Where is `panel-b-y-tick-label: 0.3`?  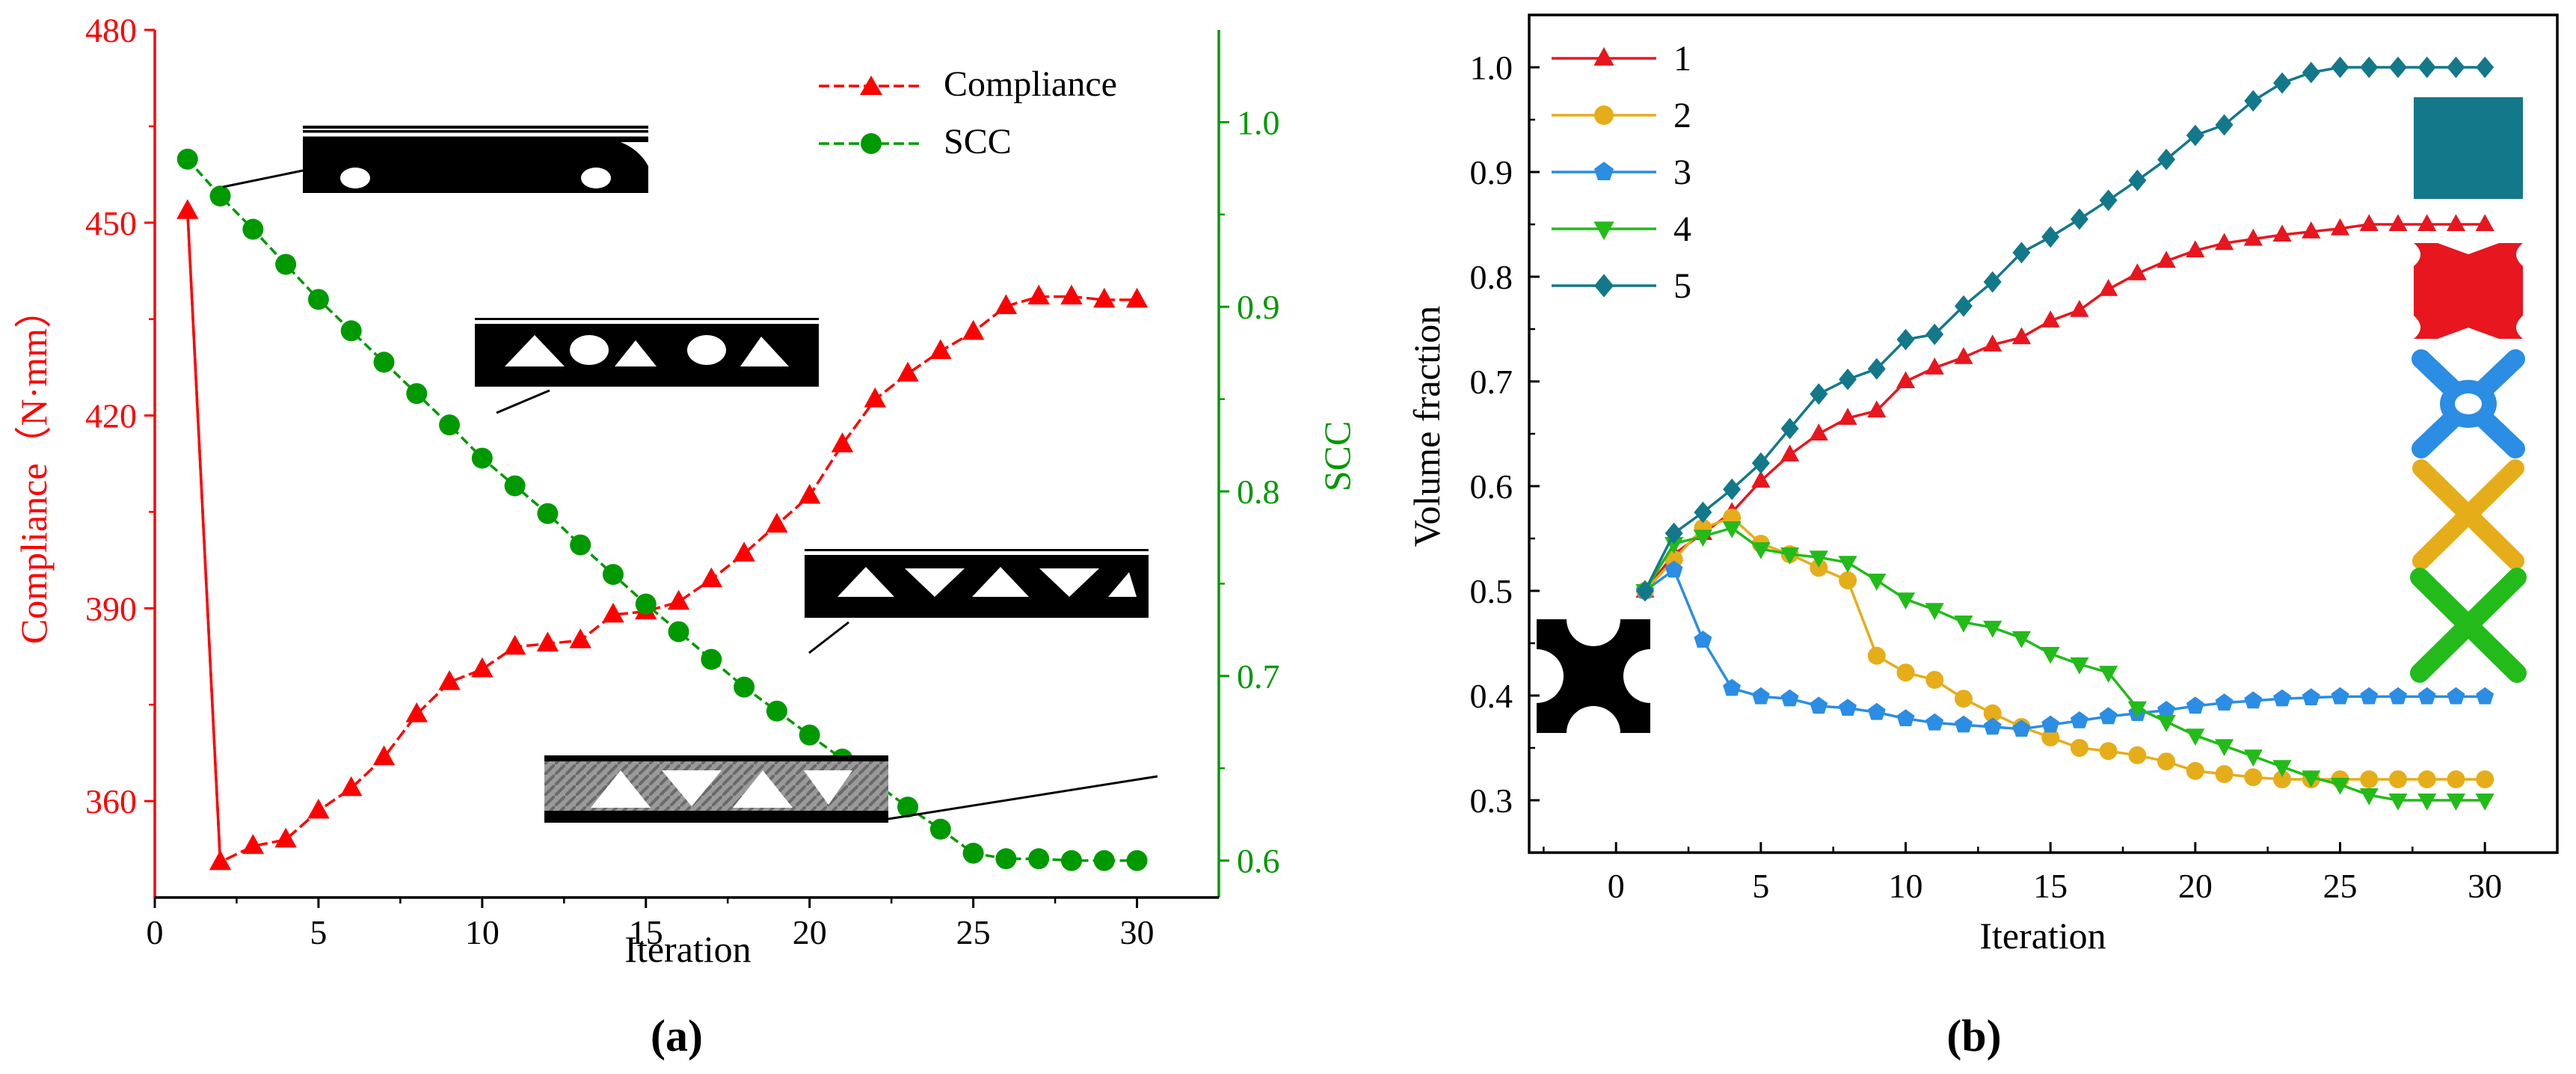
panel-b-y-tick-label: 0.3 is located at coordinates (1491, 801).